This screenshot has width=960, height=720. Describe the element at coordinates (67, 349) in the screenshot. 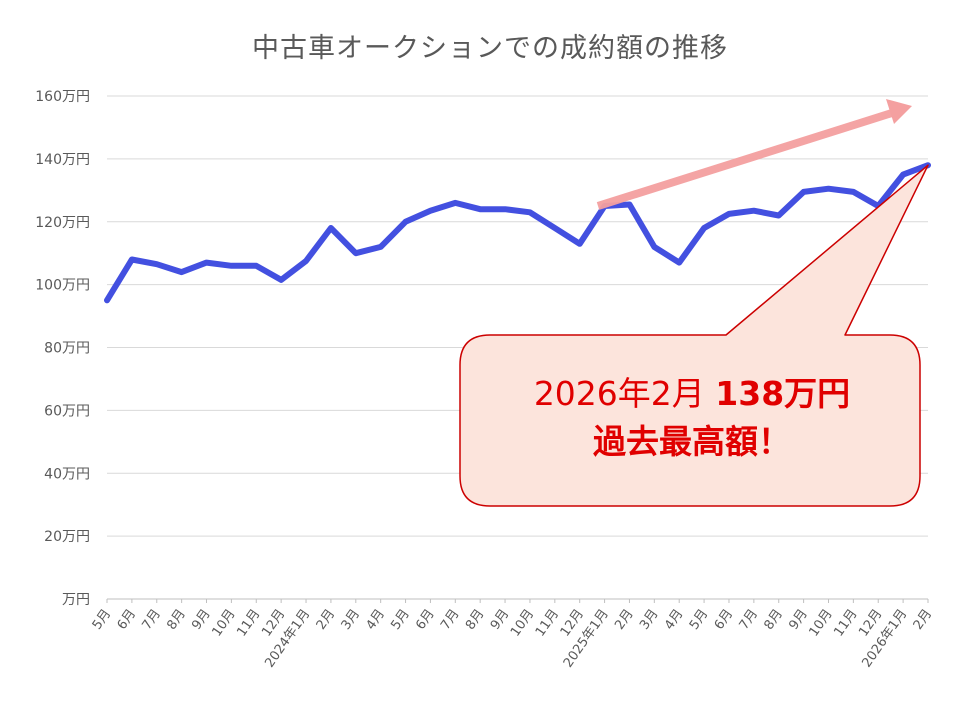

I see `y-tick-label: 80万円` at that location.